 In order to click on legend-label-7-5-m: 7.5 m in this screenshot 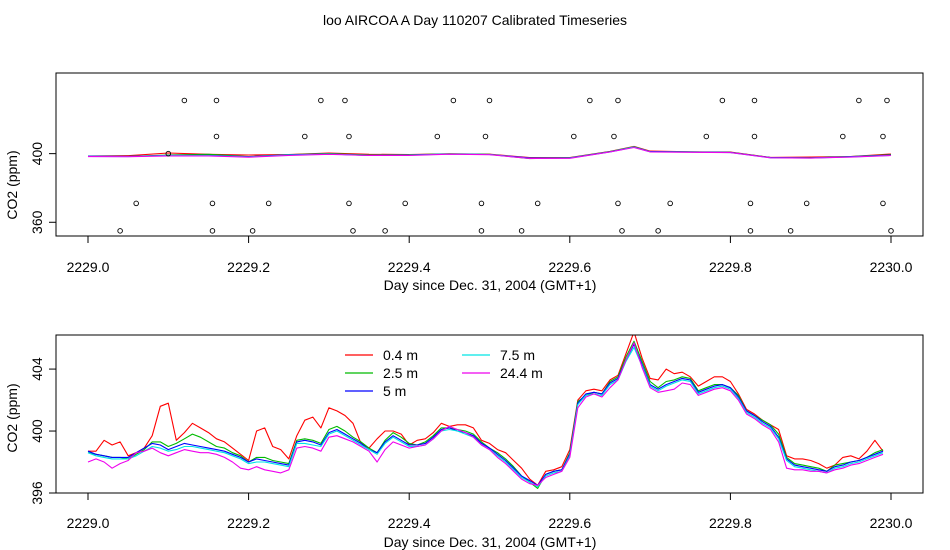, I will do `click(517, 355)`.